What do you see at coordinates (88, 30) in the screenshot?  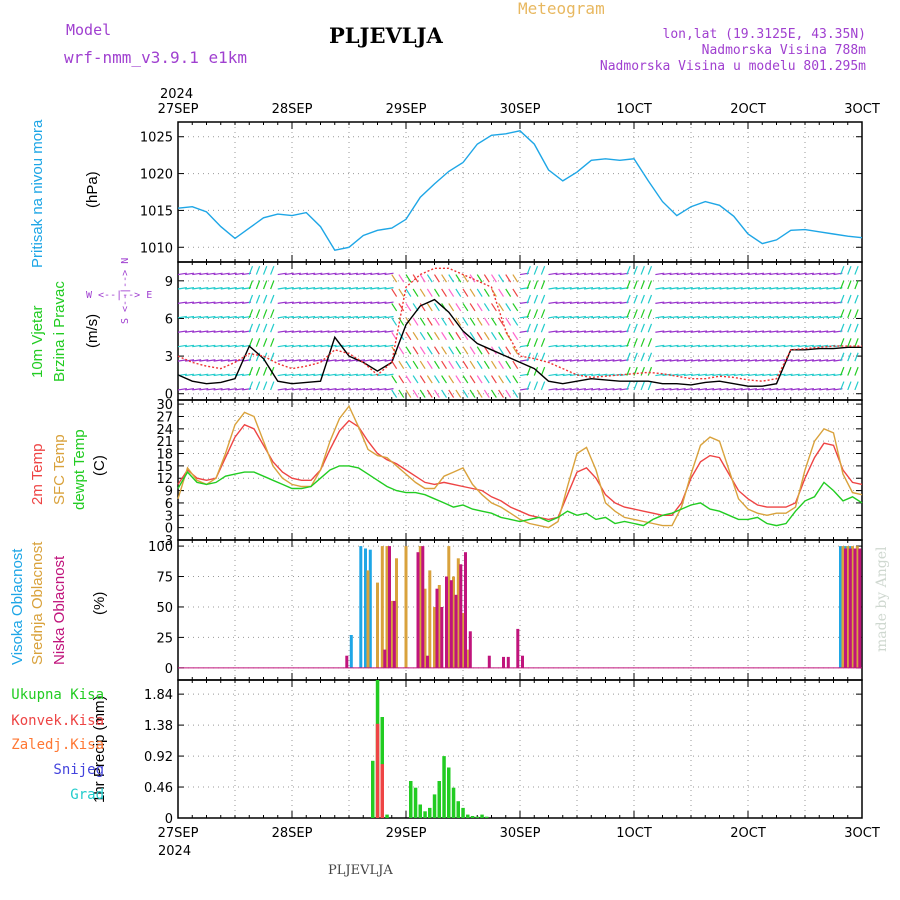 I see `model-label: Model` at bounding box center [88, 30].